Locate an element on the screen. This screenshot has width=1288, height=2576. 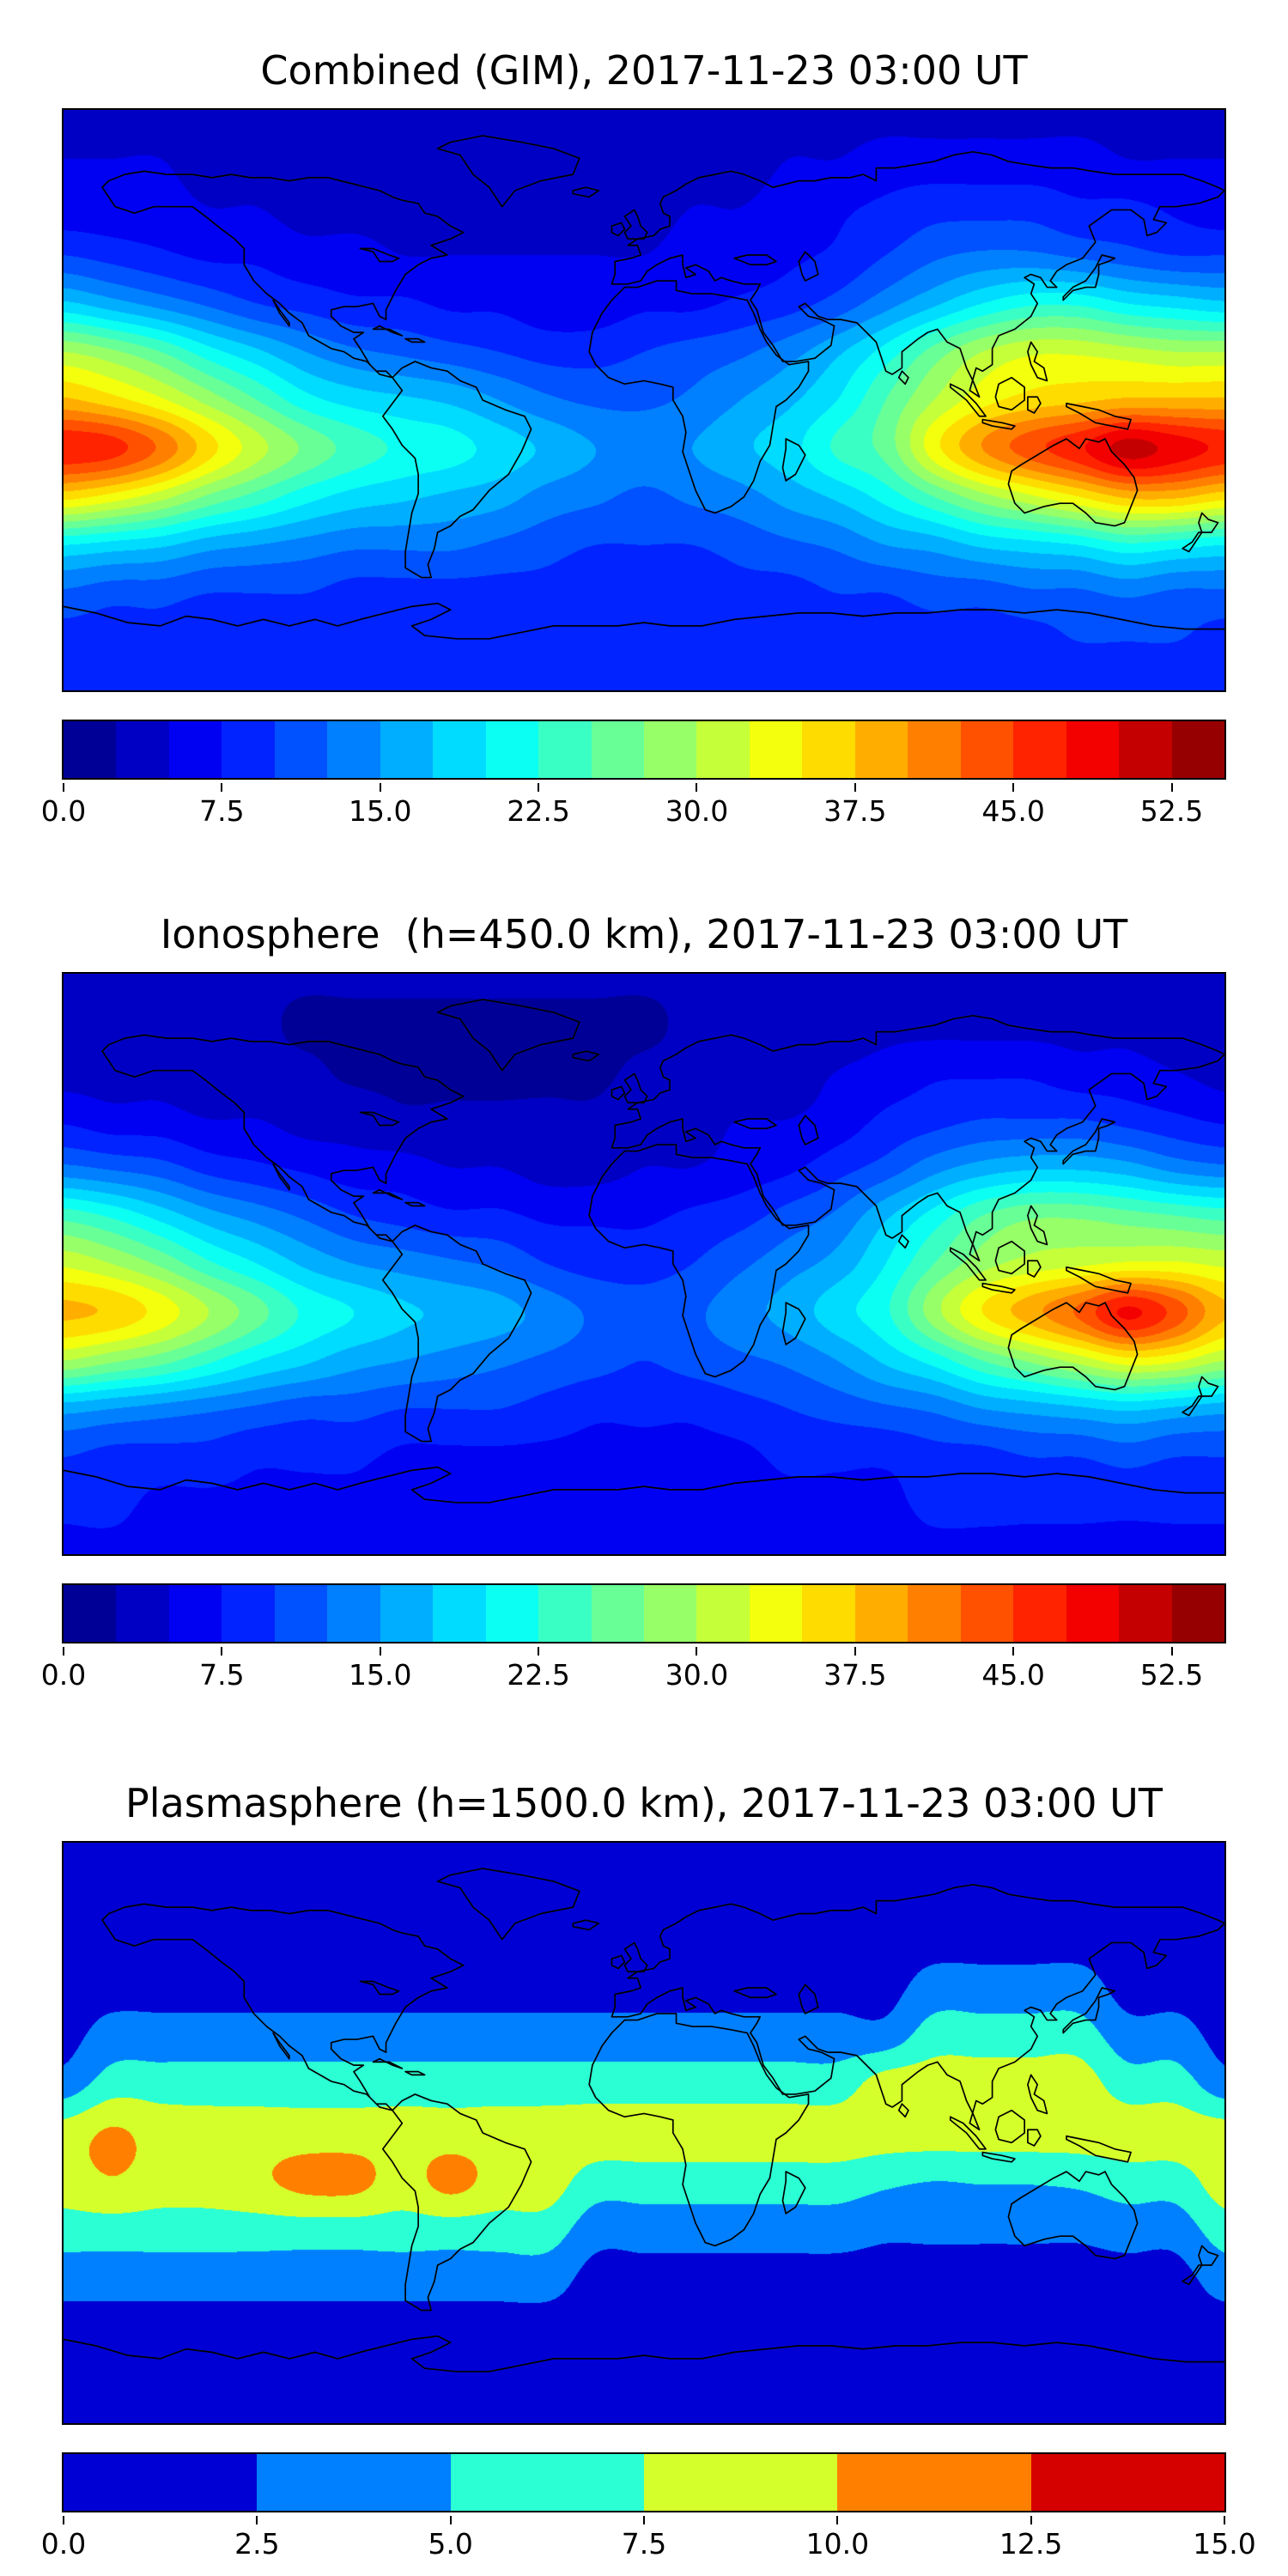
colorbar-tick-label: 0.0 is located at coordinates (64, 2544).